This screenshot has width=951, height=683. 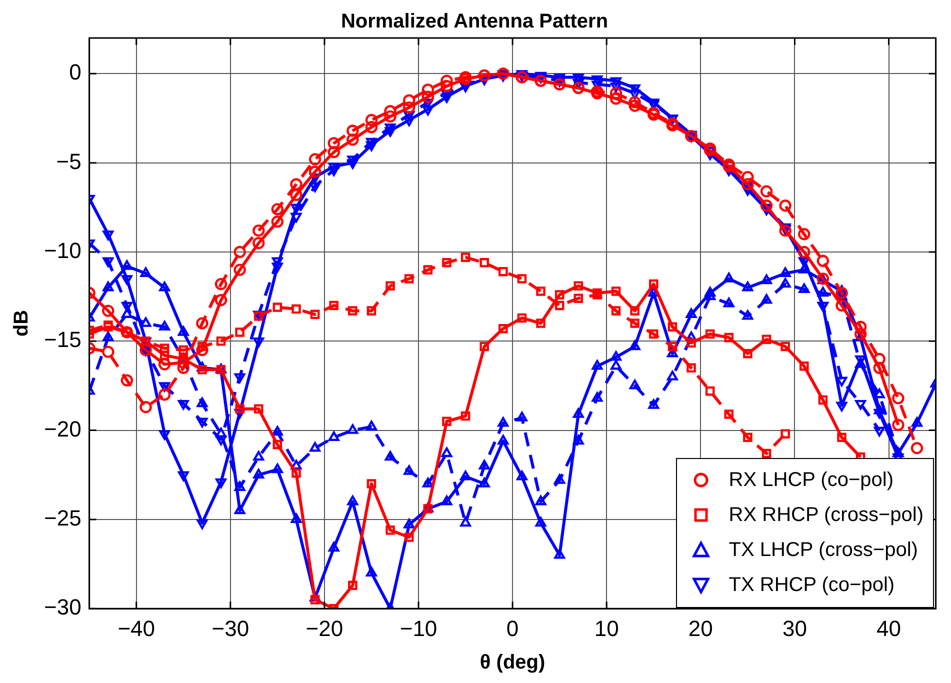 I want to click on x-tick-label: 0, so click(x=512, y=628).